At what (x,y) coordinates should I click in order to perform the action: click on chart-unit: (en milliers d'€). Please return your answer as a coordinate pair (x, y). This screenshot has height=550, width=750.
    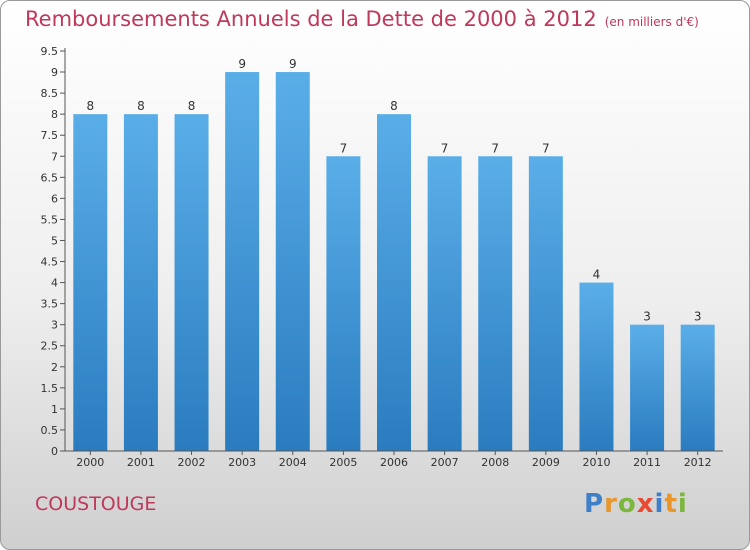
    Looking at the image, I should click on (651, 22).